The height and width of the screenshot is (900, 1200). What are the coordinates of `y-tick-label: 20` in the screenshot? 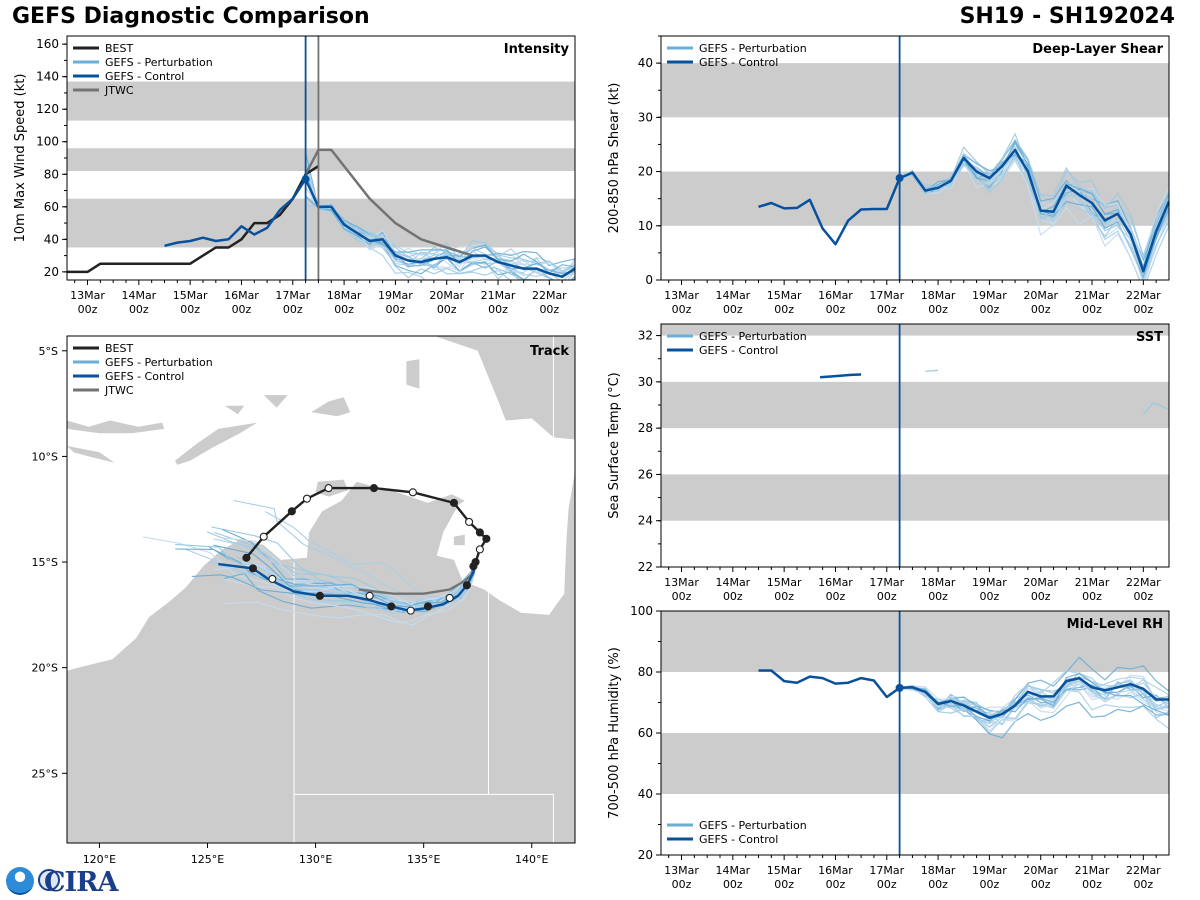 It's located at (645, 855).